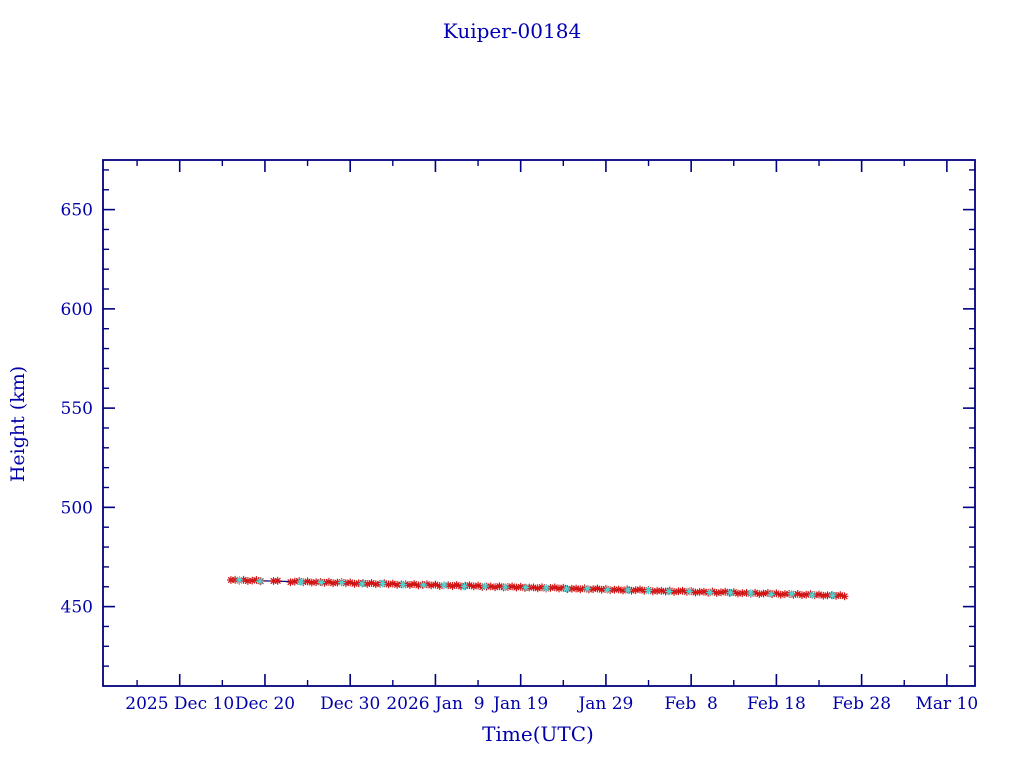 The width and height of the screenshot is (1024, 768). I want to click on y-axis-tick-labels: 450 500 550 600 650, so click(77, 409).